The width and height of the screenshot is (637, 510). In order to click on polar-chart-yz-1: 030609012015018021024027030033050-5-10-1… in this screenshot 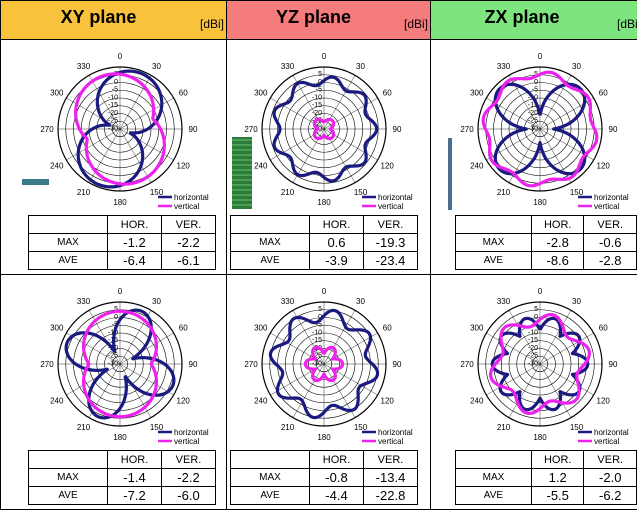, I will do `click(328, 131)`.